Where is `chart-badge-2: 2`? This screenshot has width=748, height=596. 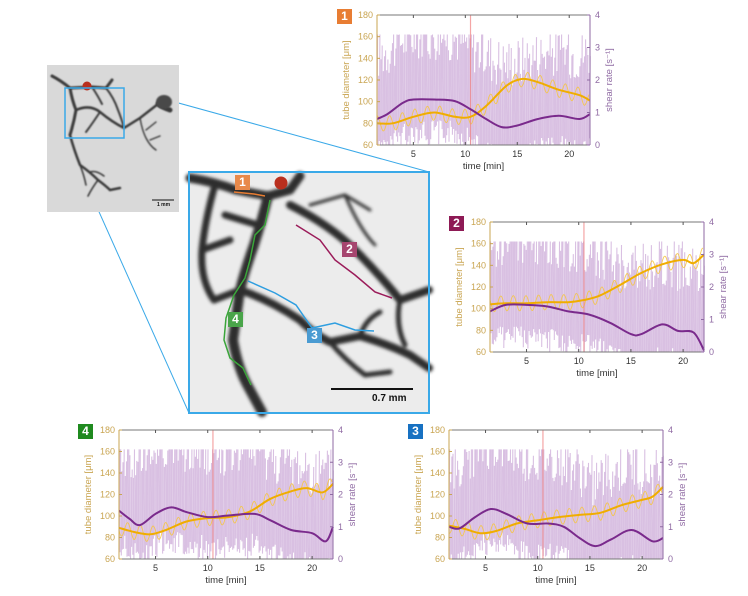
chart-badge-2: 2 is located at coordinates (456, 223).